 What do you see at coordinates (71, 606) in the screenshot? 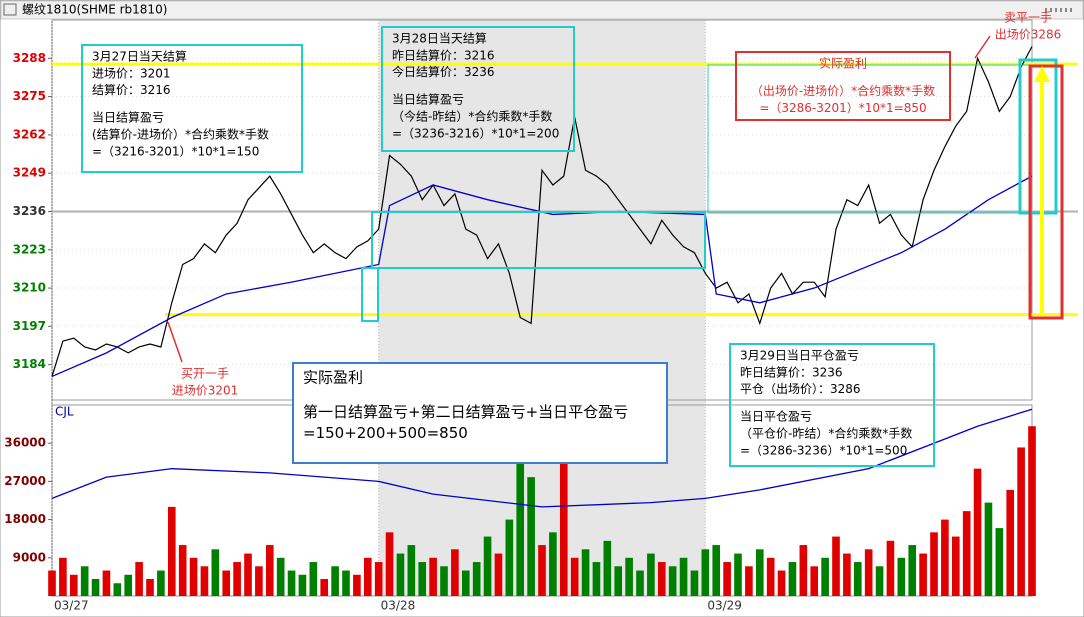
I see `x-tick-label: 03/27` at bounding box center [71, 606].